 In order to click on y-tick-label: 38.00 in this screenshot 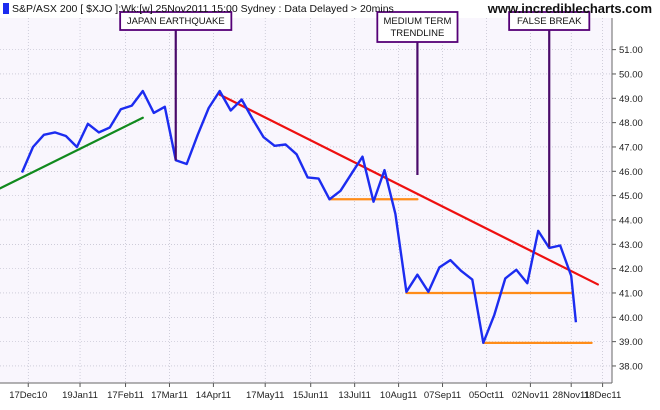, I will do `click(631, 366)`.